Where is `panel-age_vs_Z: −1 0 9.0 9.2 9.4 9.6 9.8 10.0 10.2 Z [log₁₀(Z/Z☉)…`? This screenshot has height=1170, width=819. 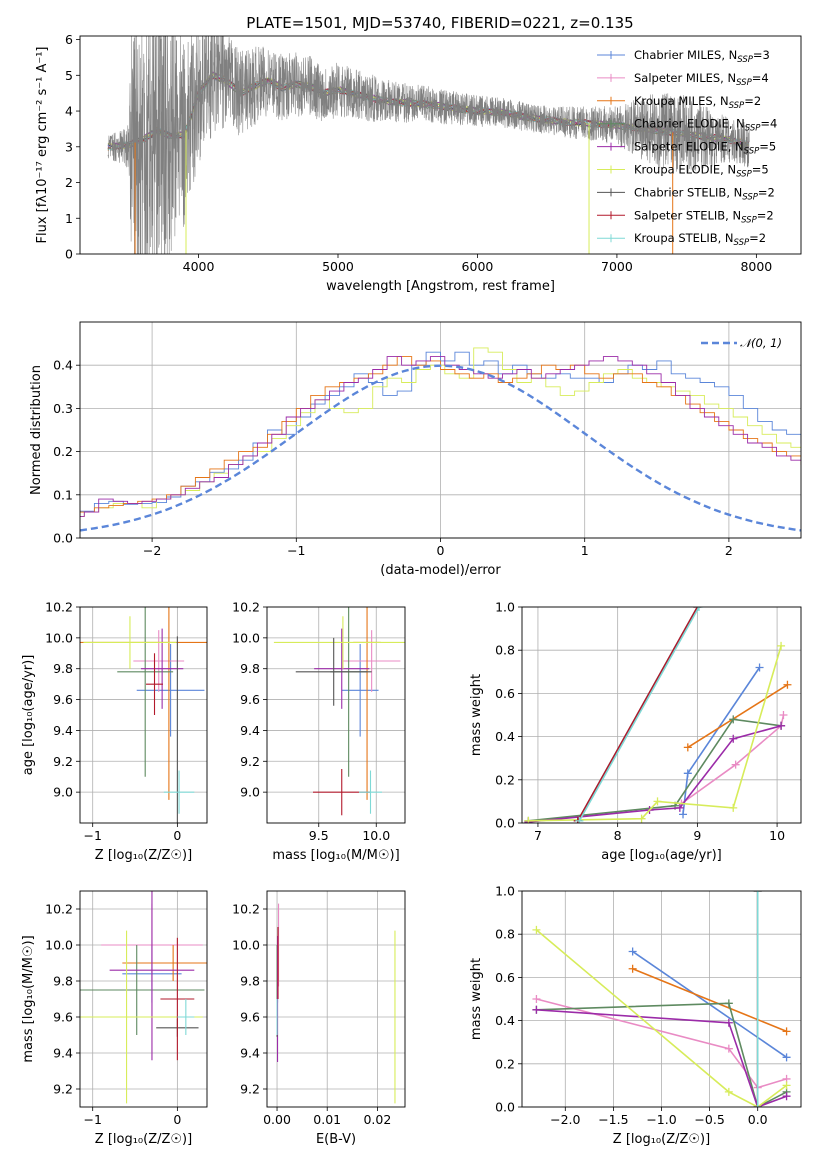 panel-age_vs_Z: −1 0 9.0 9.2 9.4 9.6 9.8 10.0 10.2 Z [log₁₀(Z/Z☉)… is located at coordinates (114, 731).